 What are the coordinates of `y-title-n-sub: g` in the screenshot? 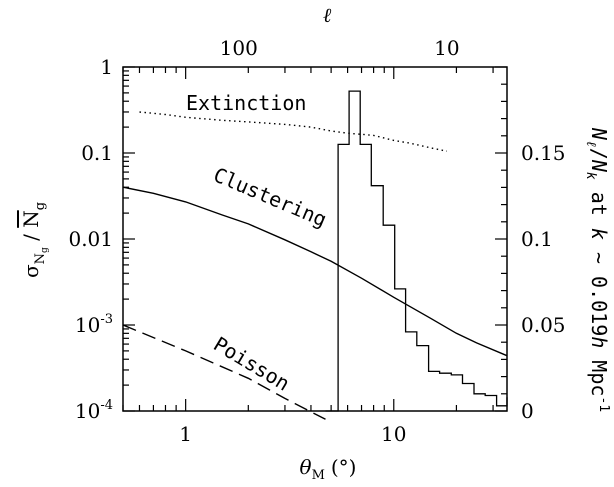 It's located at (40, 206).